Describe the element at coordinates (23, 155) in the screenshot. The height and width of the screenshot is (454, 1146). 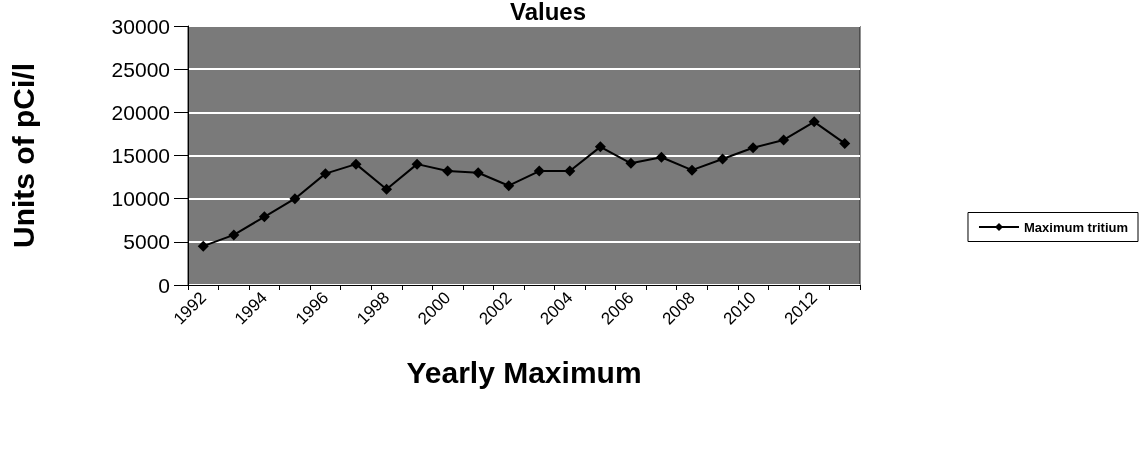
I see `y-axis-title: Units of pCi/l` at that location.